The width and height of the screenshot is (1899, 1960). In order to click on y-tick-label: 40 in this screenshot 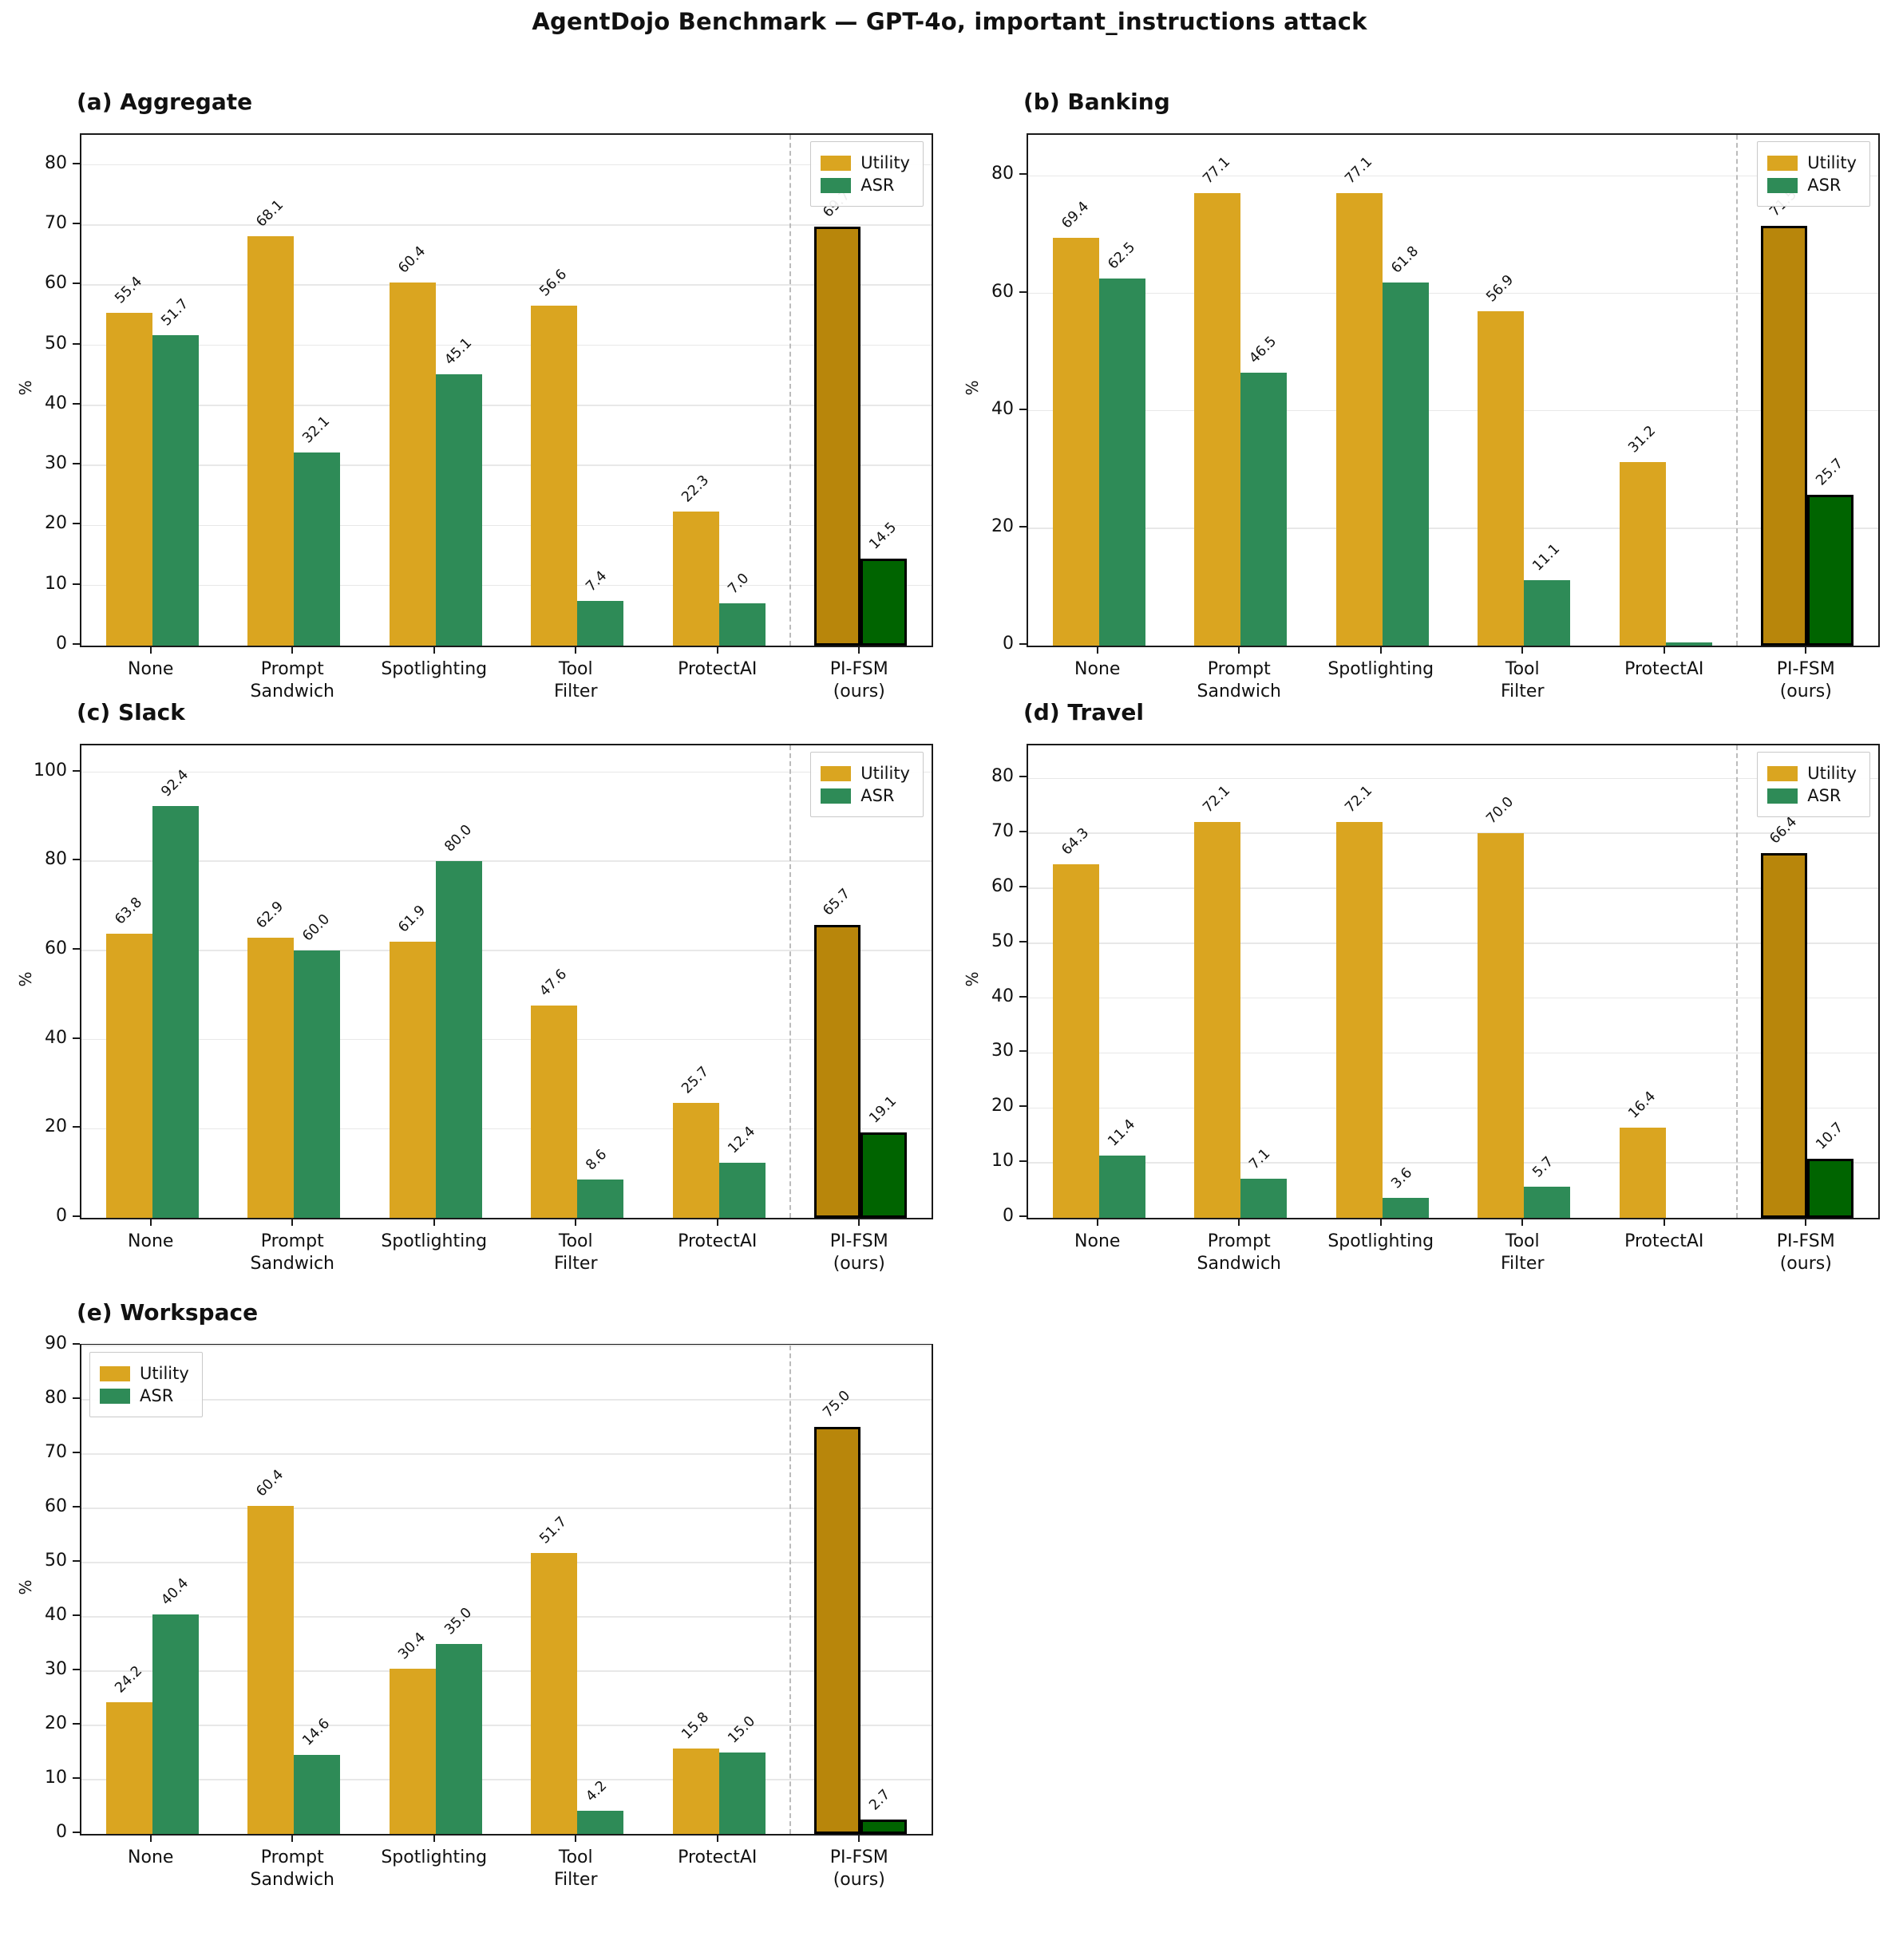, I will do `click(56, 1615)`.